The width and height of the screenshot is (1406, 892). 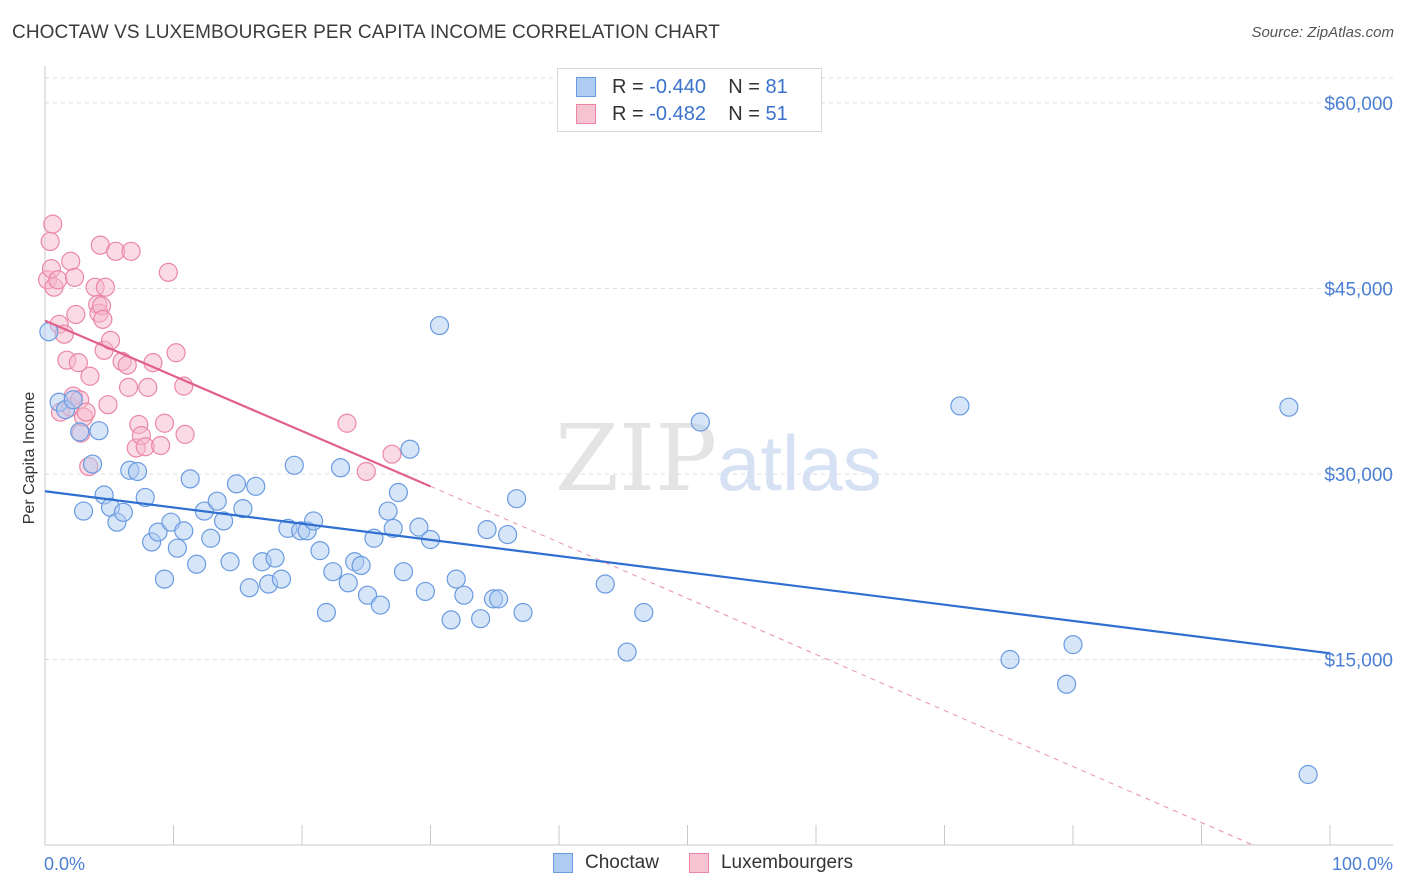 I want to click on n-value: 81, so click(x=776, y=86).